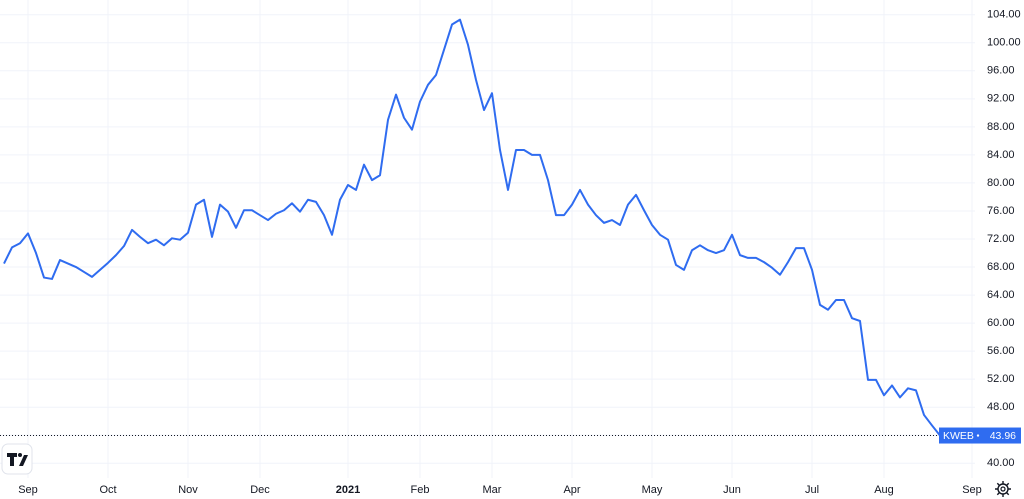 Image resolution: width=1024 pixels, height=499 pixels. What do you see at coordinates (1001, 211) in the screenshot?
I see `y-tick-label: 76.00` at bounding box center [1001, 211].